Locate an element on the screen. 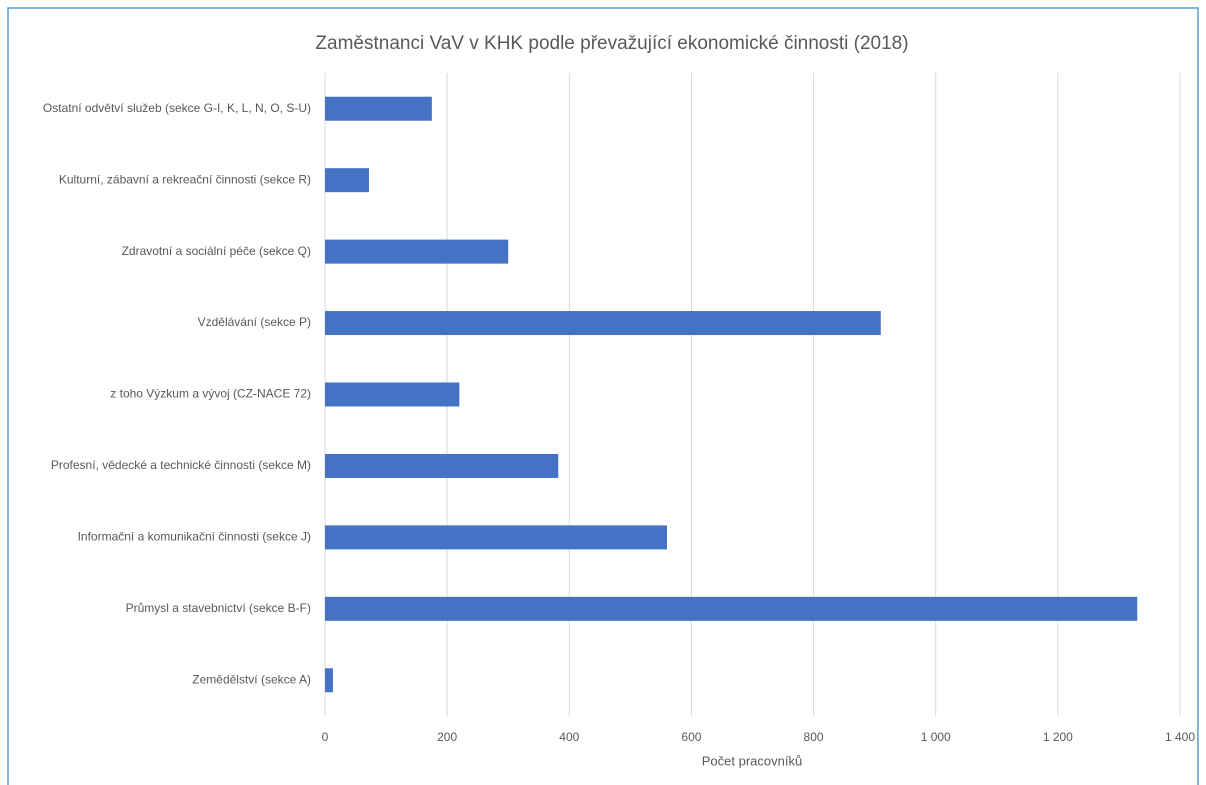 This screenshot has height=785, width=1206. x-axis-label: Počet pracovníků is located at coordinates (752, 760).